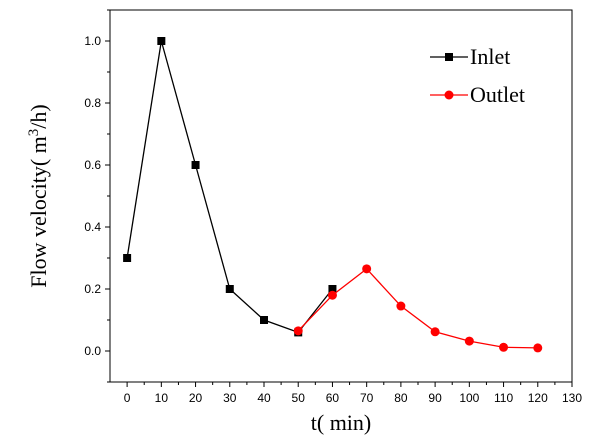  What do you see at coordinates (572, 398) in the screenshot?
I see `x-tick-label: 130` at bounding box center [572, 398].